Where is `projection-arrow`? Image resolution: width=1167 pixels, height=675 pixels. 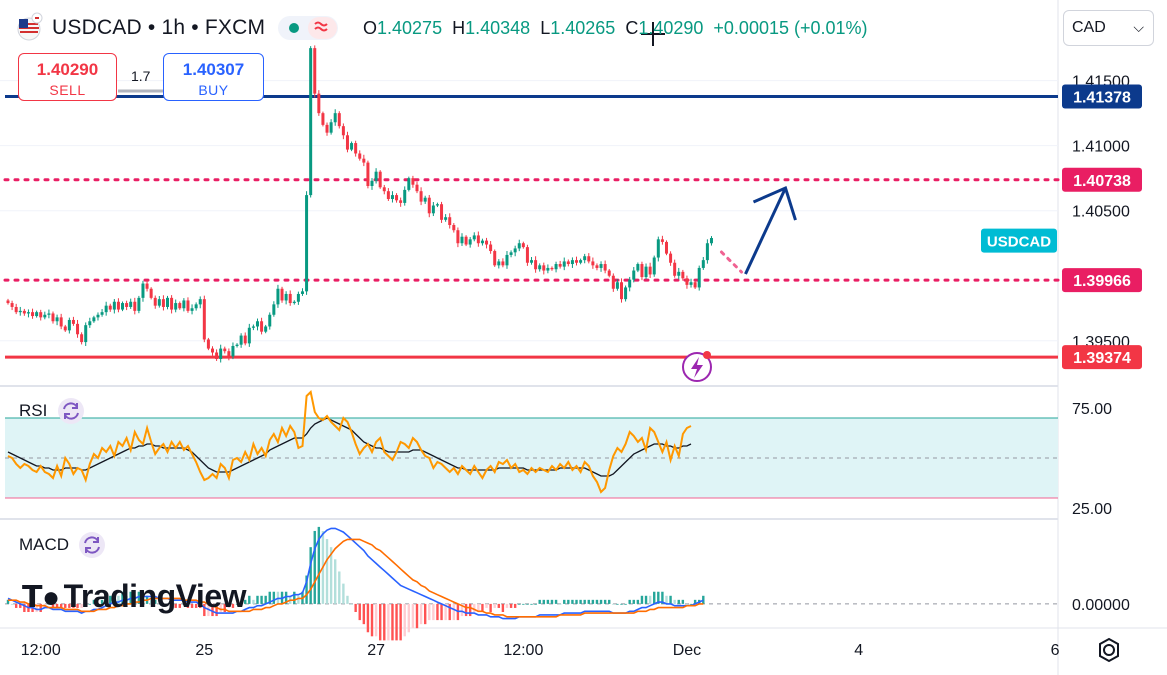
projection-arrow is located at coordinates (758, 230).